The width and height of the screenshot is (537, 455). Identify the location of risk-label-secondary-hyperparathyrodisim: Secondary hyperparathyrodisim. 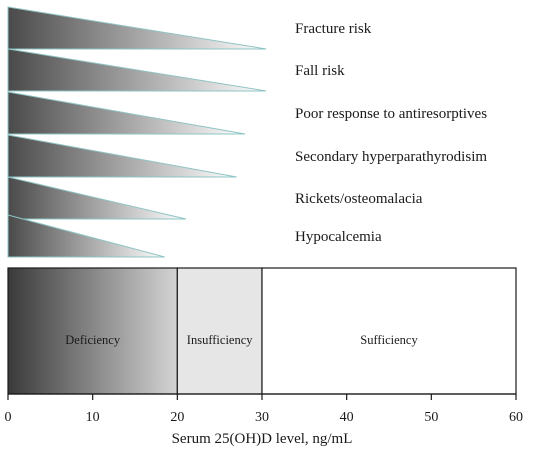
(391, 157).